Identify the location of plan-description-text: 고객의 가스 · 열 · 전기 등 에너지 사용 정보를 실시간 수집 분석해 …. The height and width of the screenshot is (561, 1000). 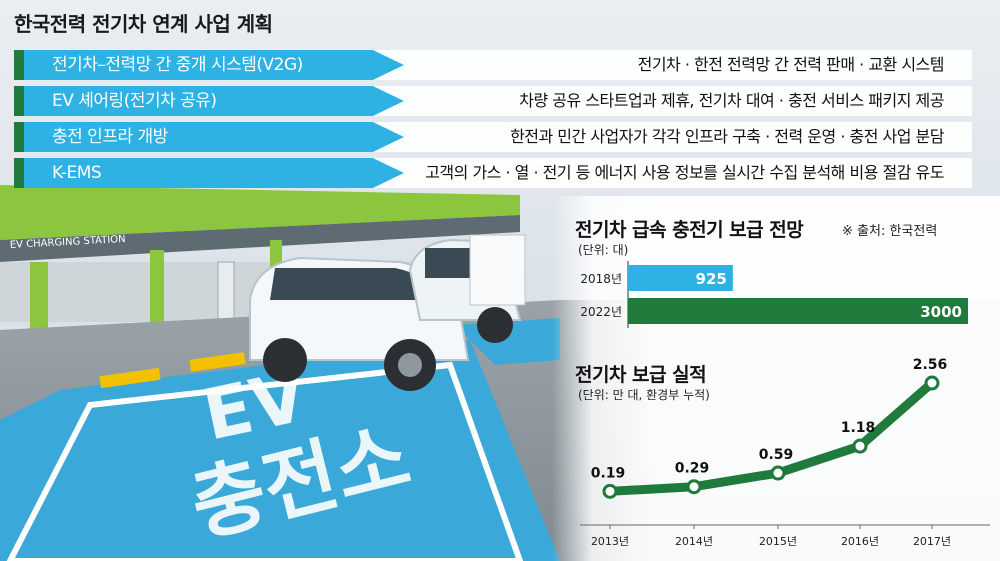
(684, 172).